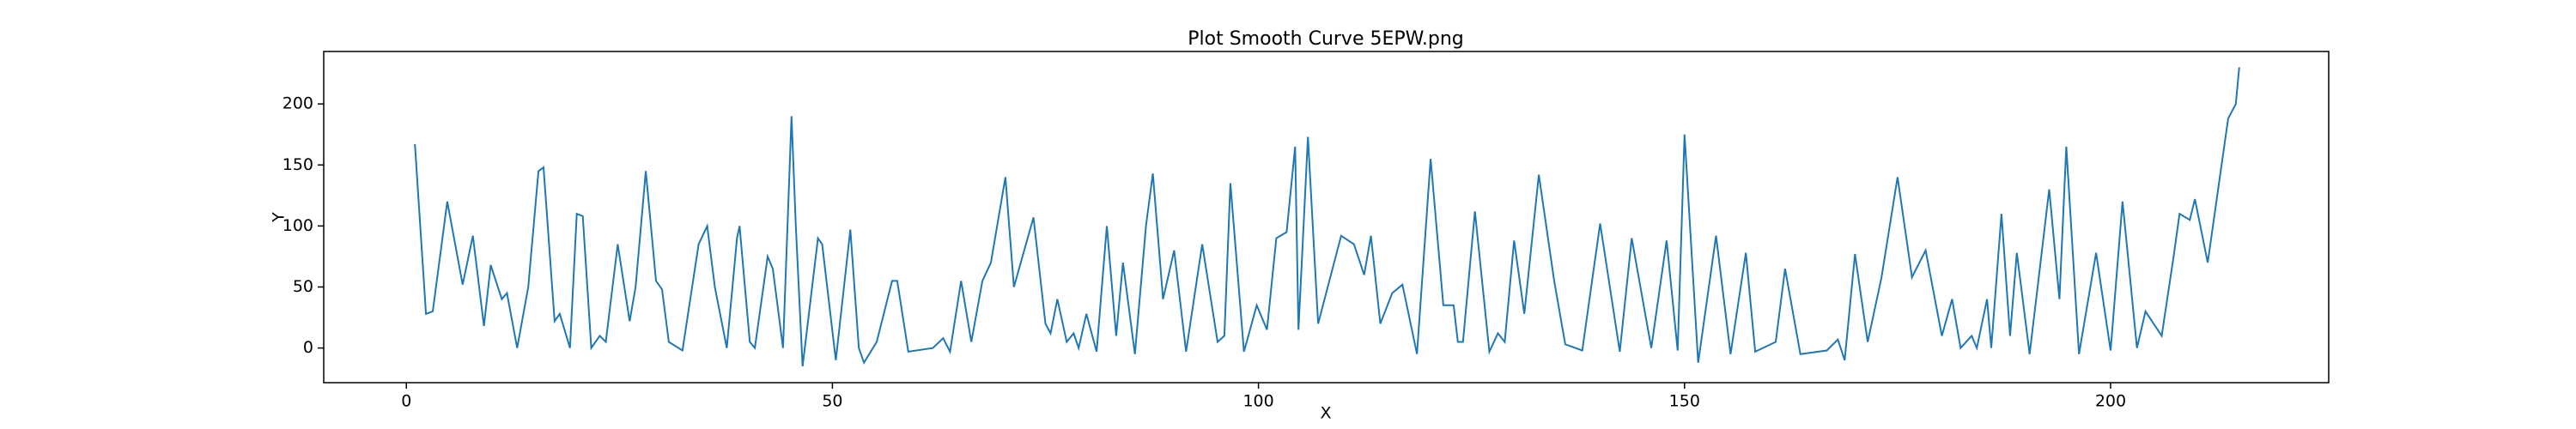 This screenshot has width=2576, height=429. Describe the element at coordinates (280, 218) in the screenshot. I see `y-axis-label: Y` at that location.